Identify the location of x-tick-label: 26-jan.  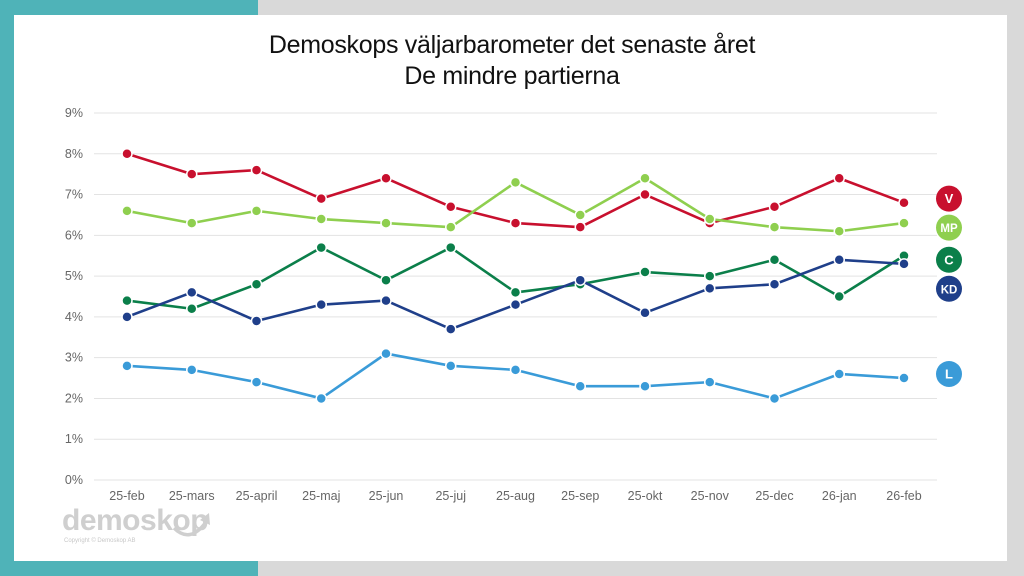
(839, 496).